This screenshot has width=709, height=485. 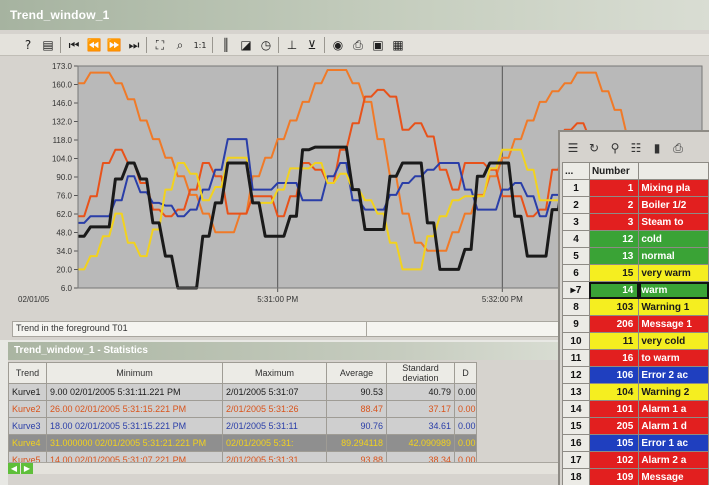 I want to click on config-icon: ▤, so click(x=48, y=45).